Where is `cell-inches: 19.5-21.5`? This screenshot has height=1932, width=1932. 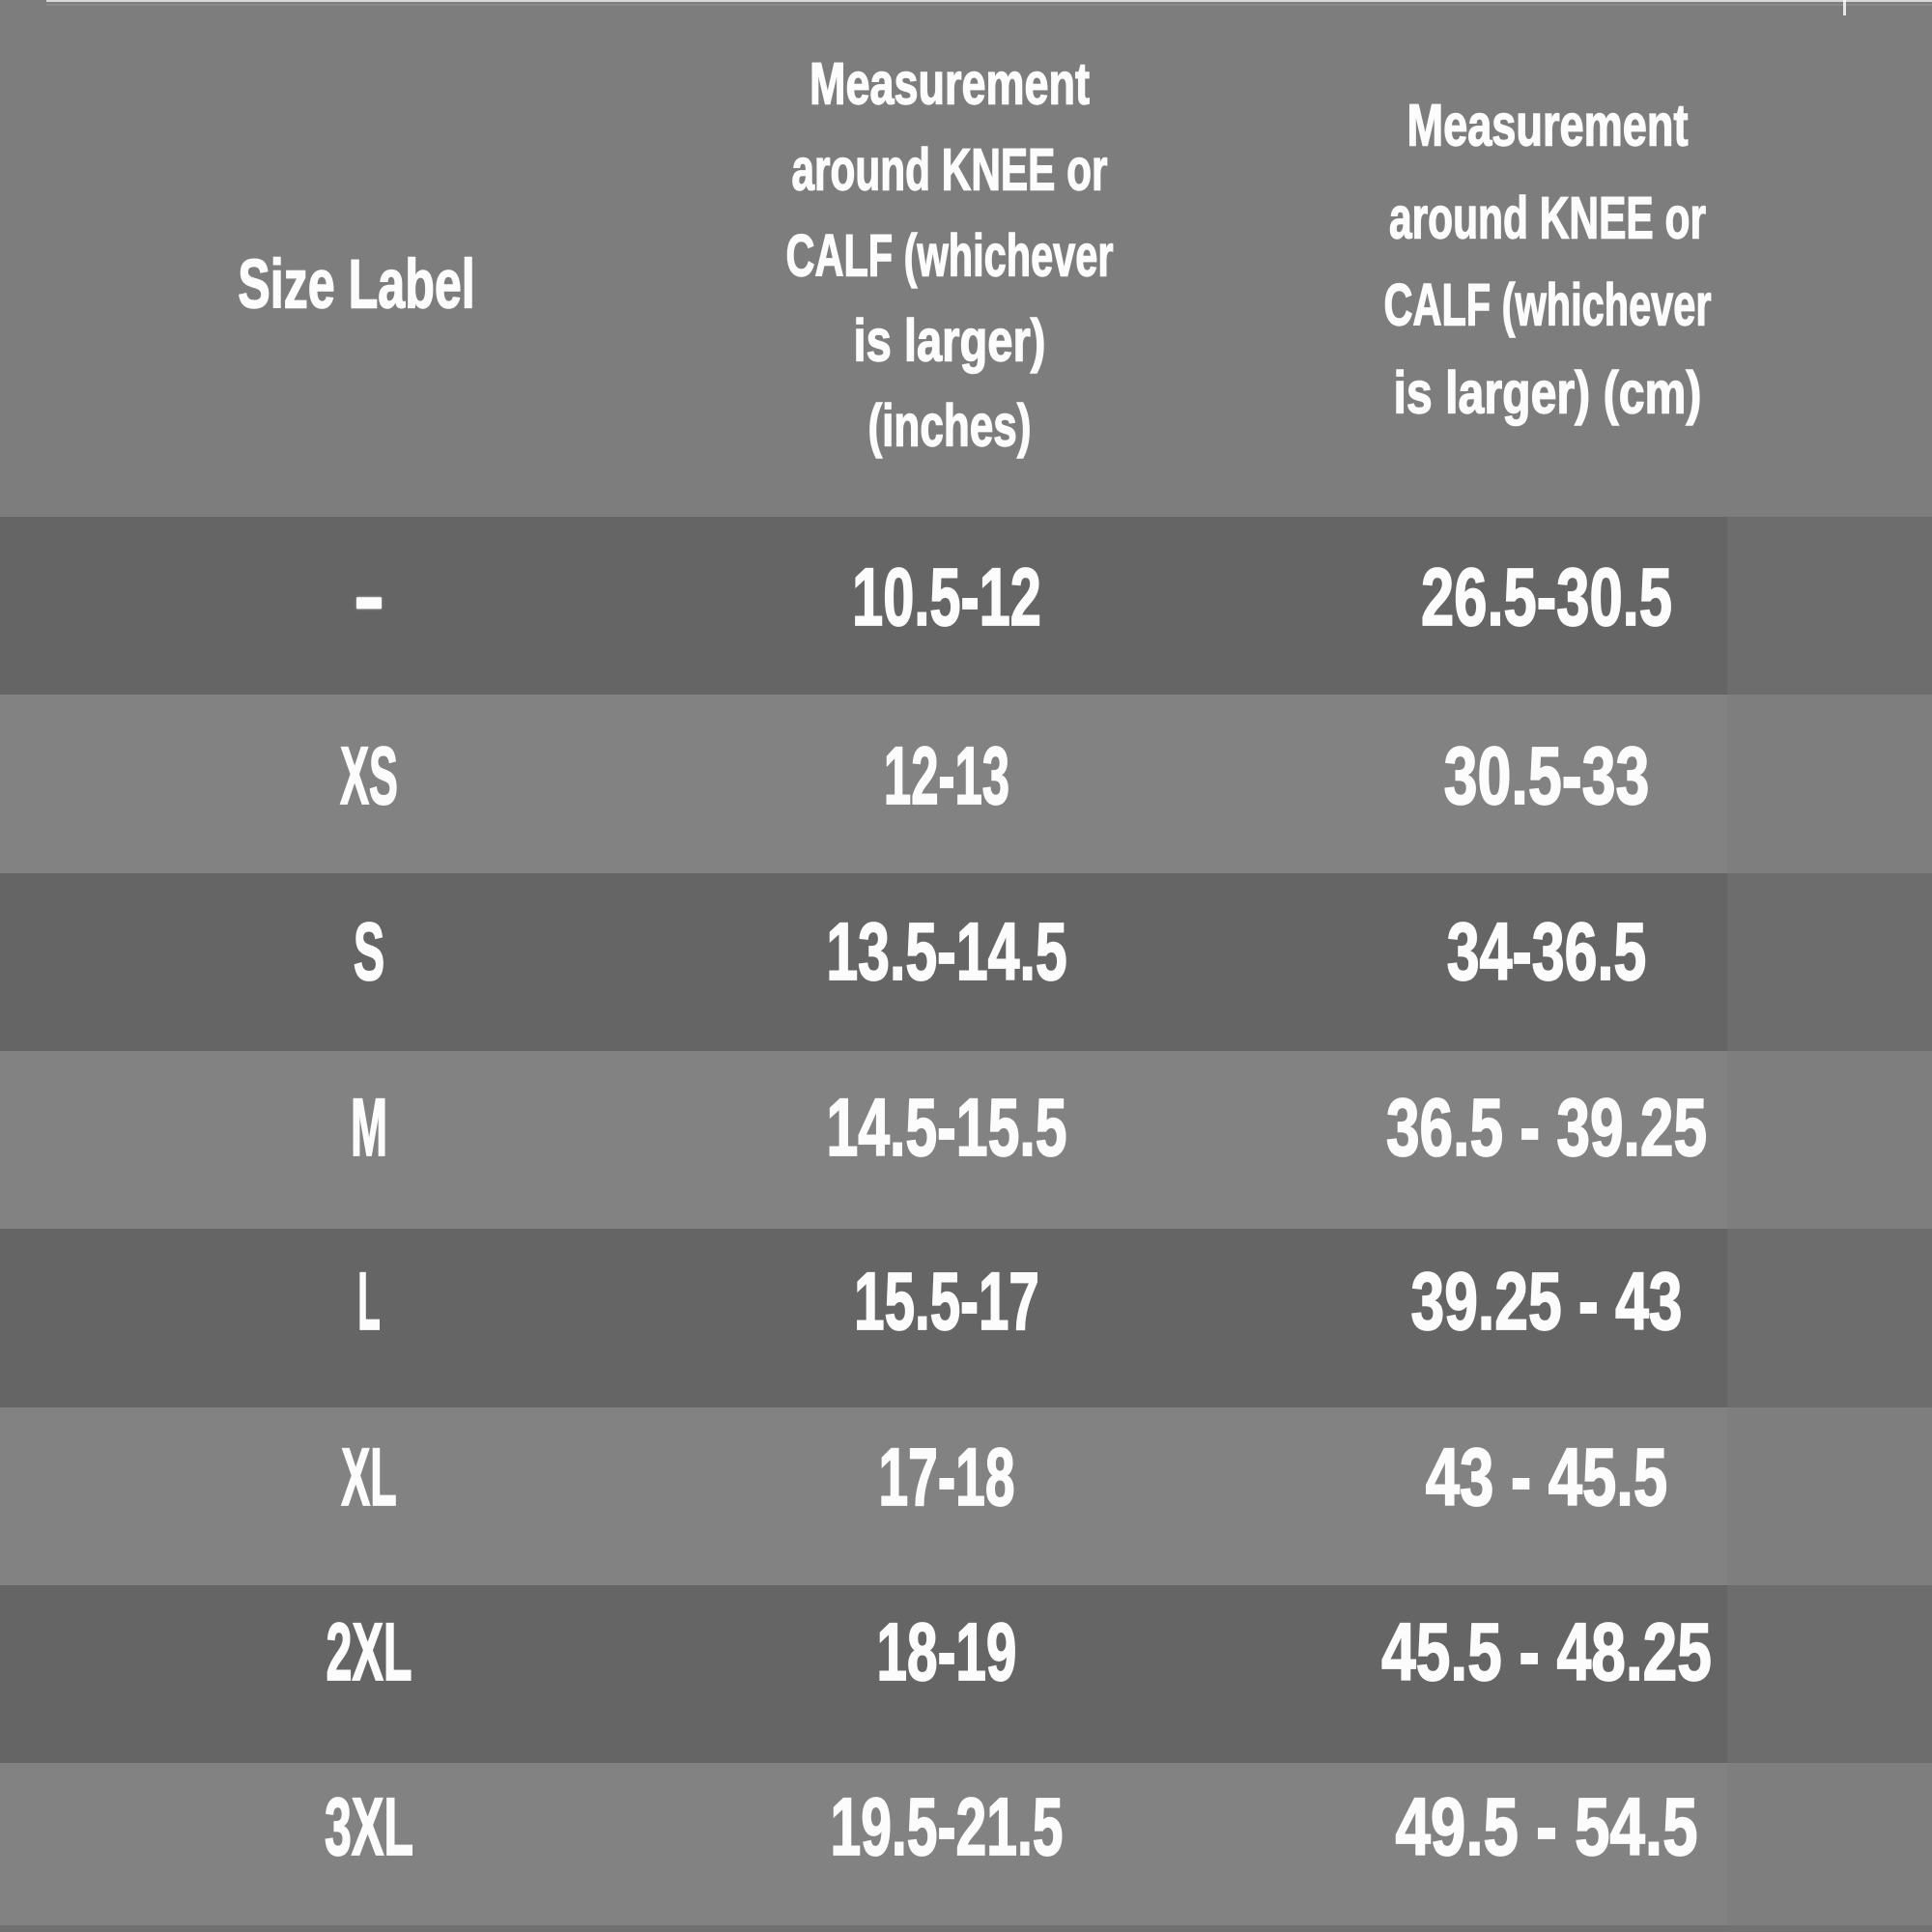
cell-inches: 19.5-21.5 is located at coordinates (947, 1826).